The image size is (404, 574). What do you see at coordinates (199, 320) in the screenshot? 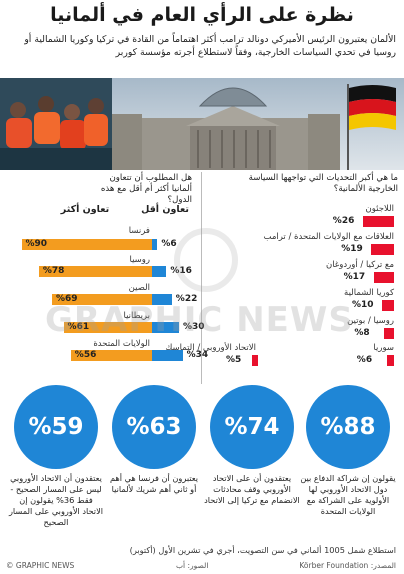
I see `watermark: GRAPHIC NEWS` at bounding box center [199, 320].